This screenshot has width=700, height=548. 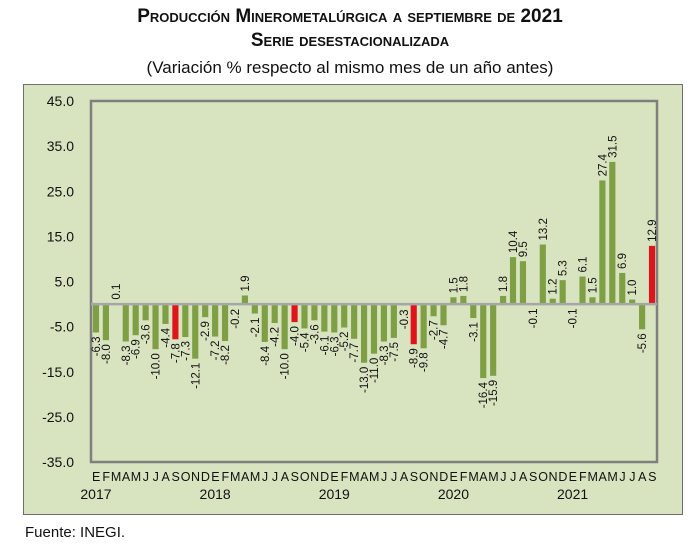 I want to click on data-label: 27.4, so click(x=603, y=164).